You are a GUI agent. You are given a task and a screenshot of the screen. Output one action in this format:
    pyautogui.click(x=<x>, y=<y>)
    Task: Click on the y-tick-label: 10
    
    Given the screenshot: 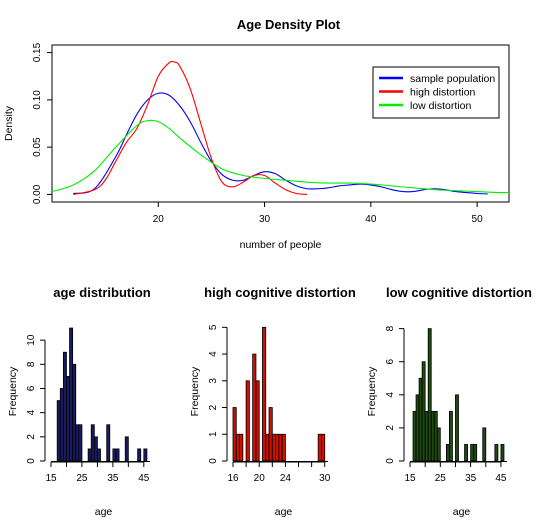 What is the action you would take?
    pyautogui.click(x=31, y=340)
    